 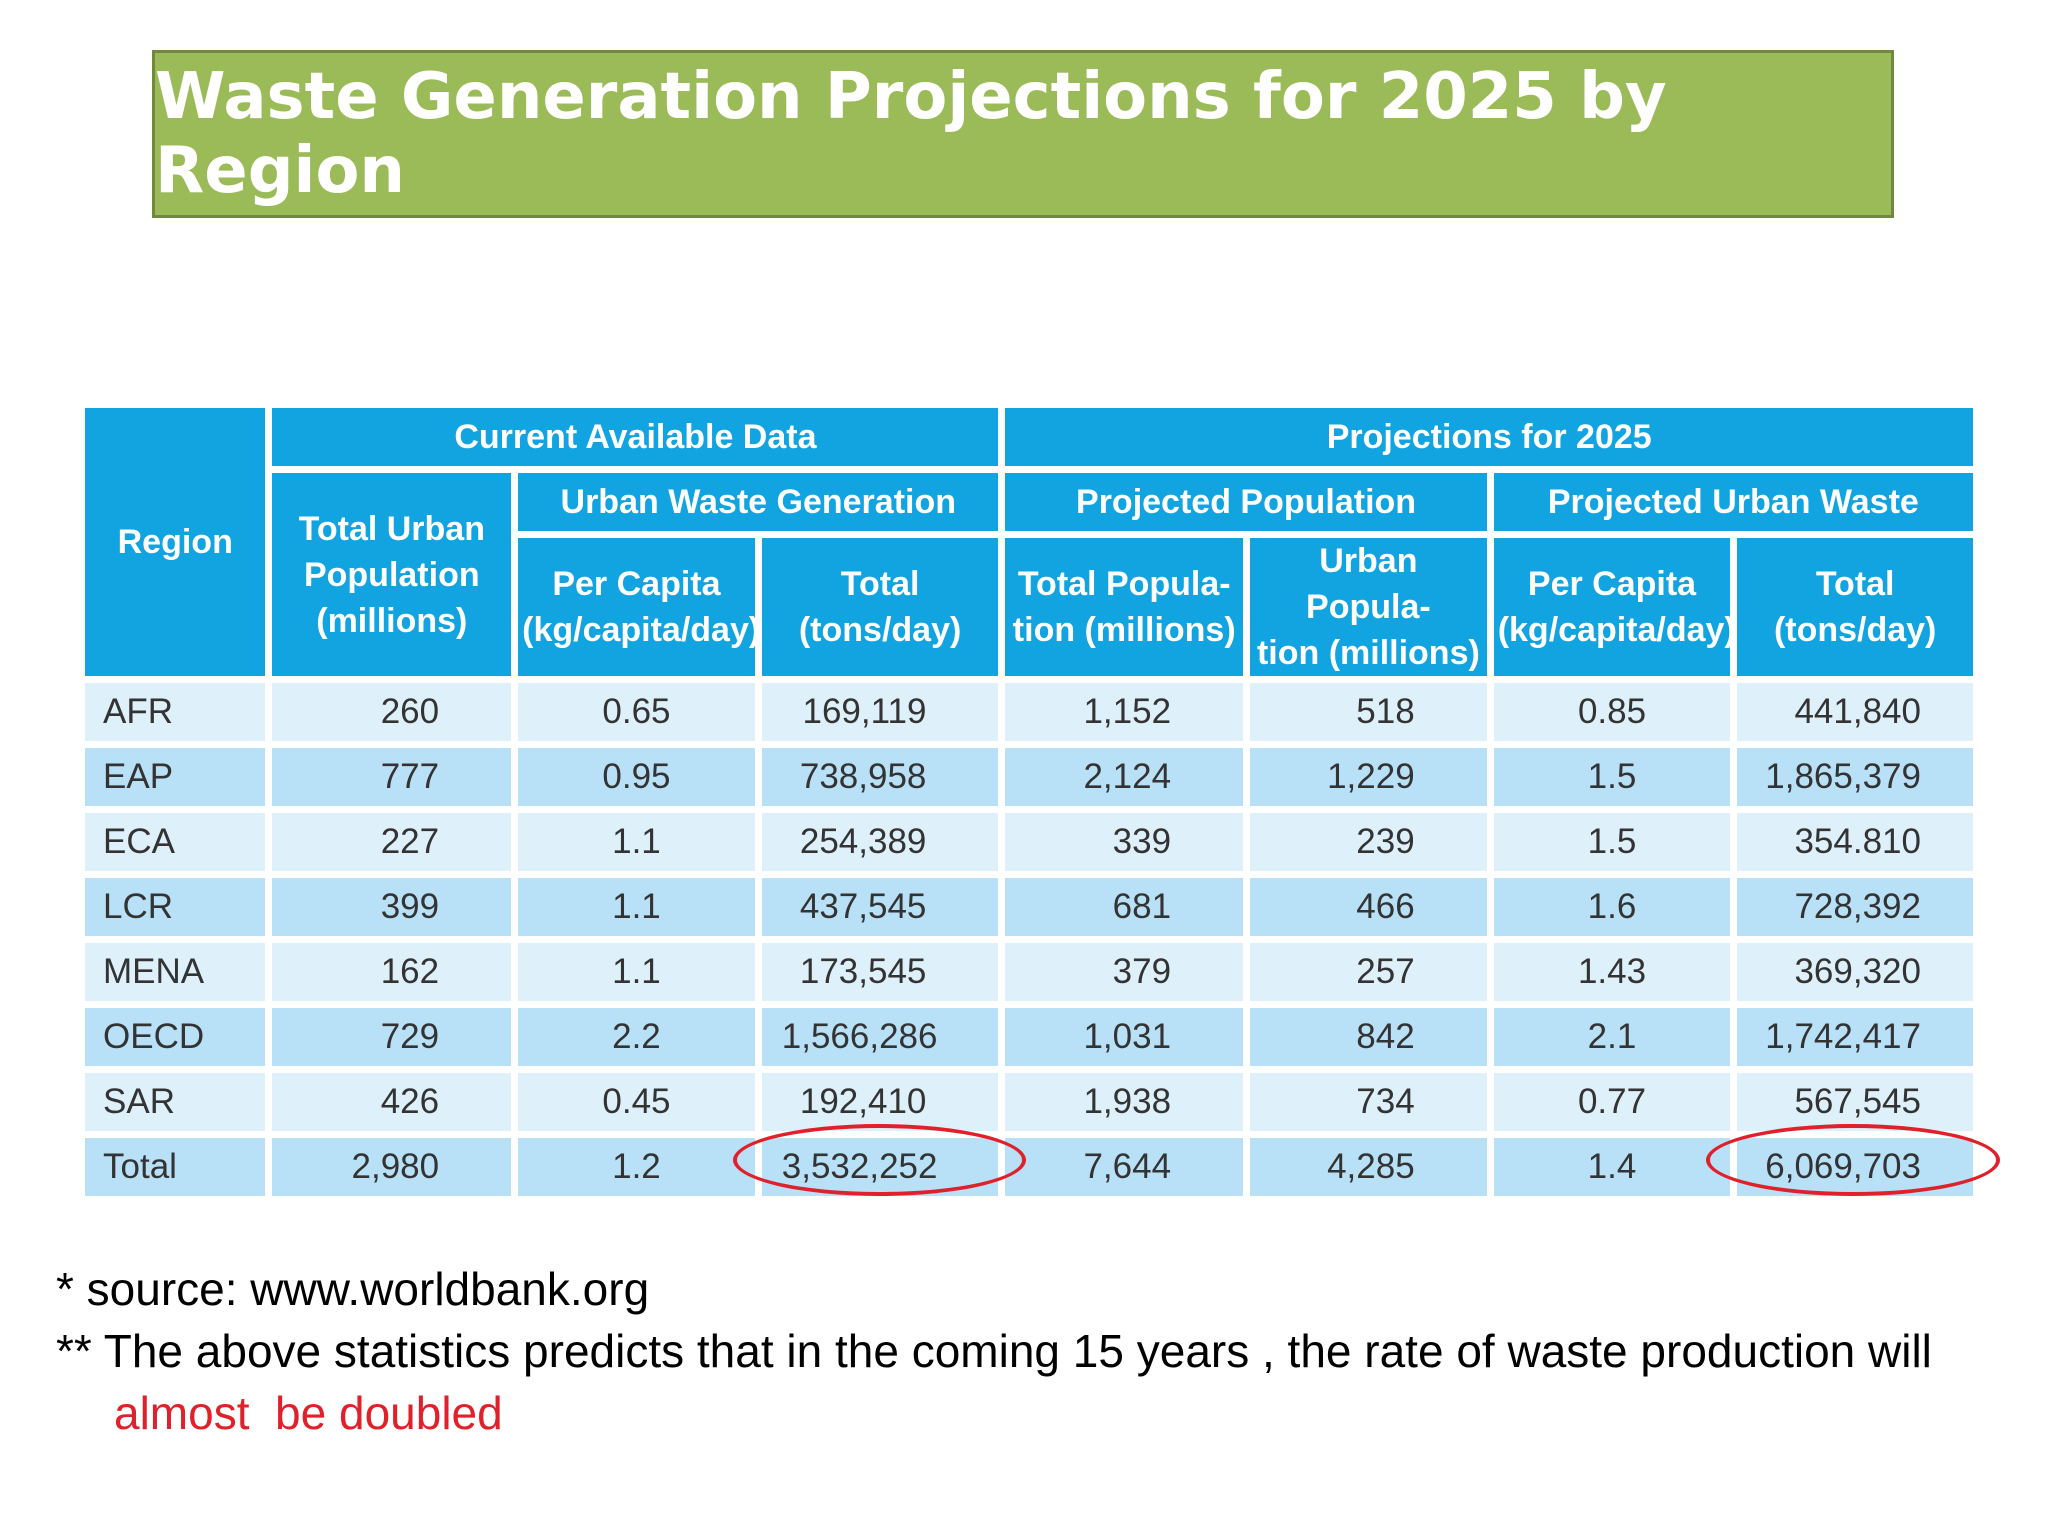 What do you see at coordinates (880, 777) in the screenshot?
I see `cell-total: 738,958` at bounding box center [880, 777].